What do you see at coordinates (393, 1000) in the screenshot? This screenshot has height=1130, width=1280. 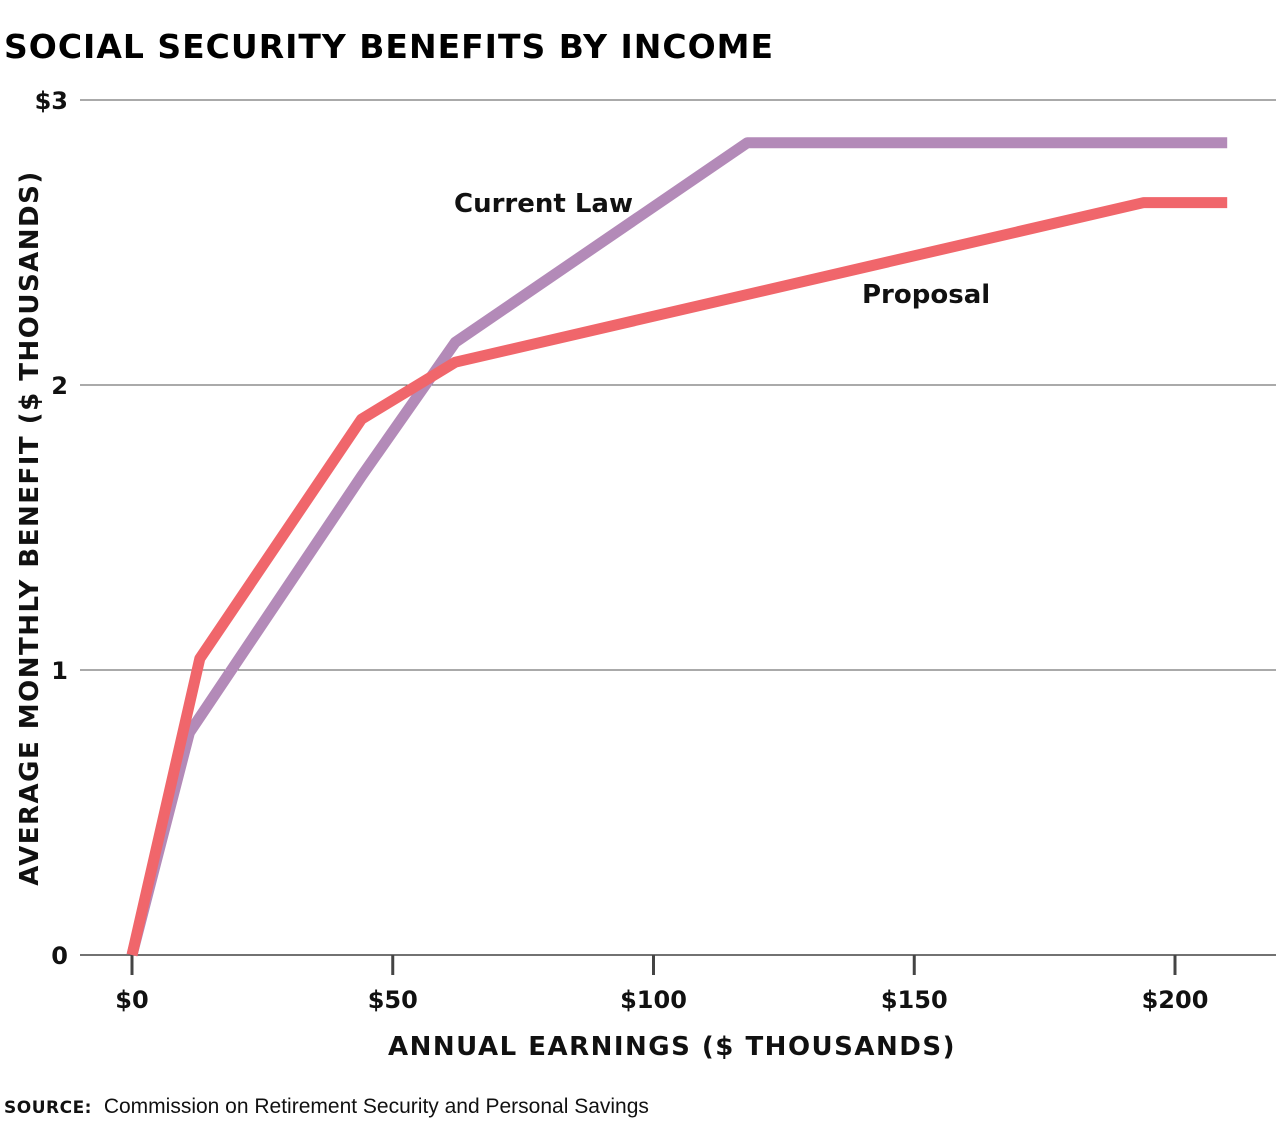 I see `x-tick-label: $50` at bounding box center [393, 1000].